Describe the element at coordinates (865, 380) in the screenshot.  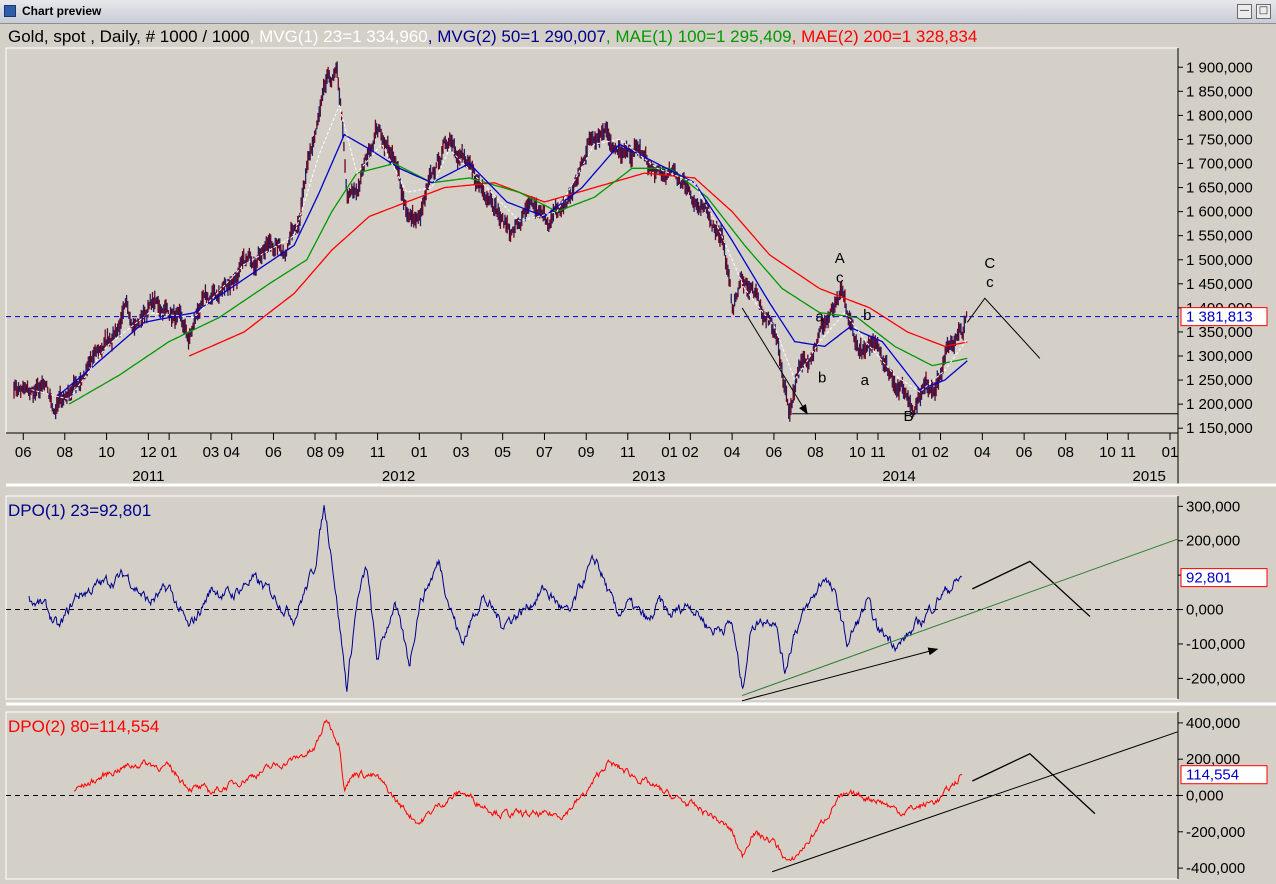
I see `wave-label: a` at that location.